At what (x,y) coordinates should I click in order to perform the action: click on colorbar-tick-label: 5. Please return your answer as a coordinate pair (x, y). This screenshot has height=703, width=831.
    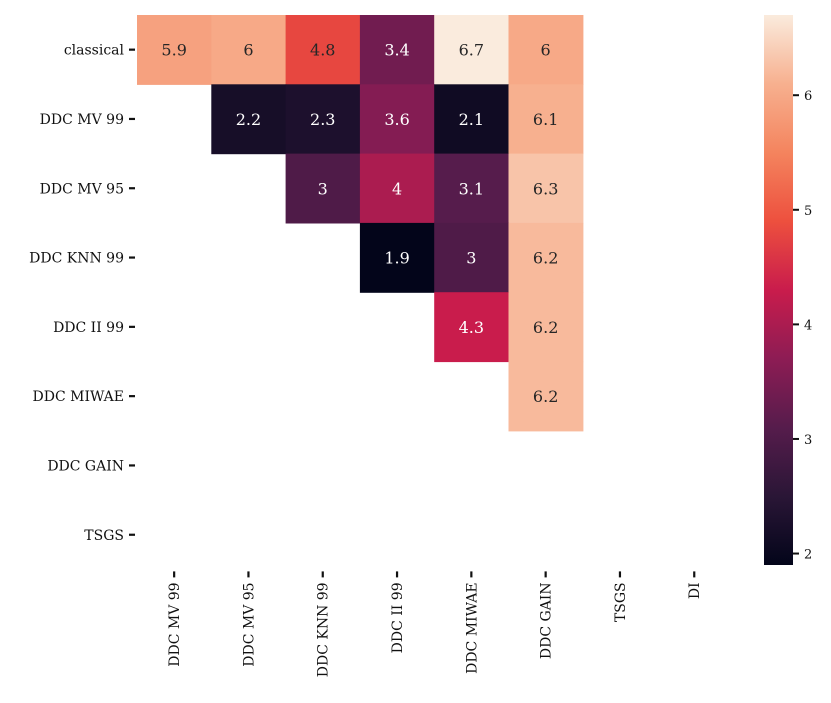
    Looking at the image, I should click on (808, 211).